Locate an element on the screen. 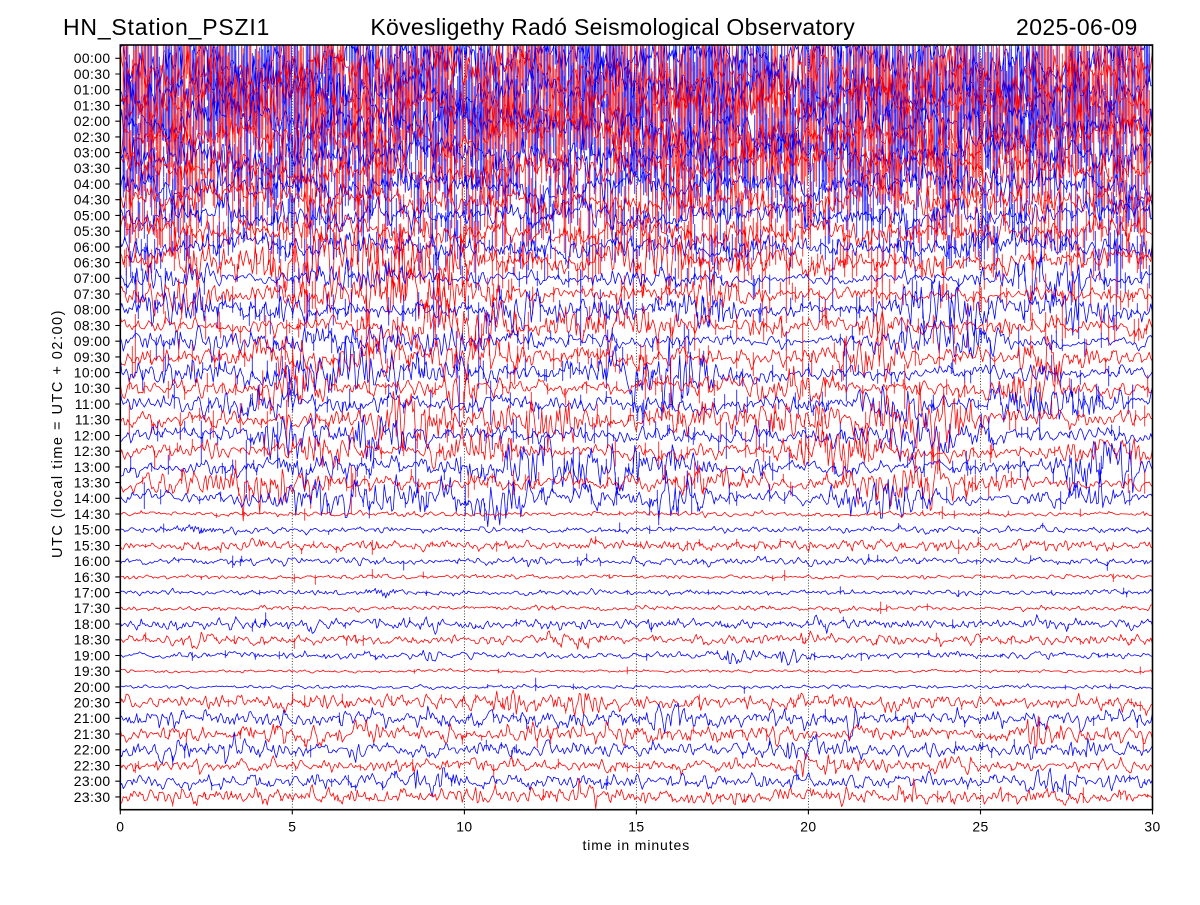  svg-text: 19:00 is located at coordinates (92, 655).